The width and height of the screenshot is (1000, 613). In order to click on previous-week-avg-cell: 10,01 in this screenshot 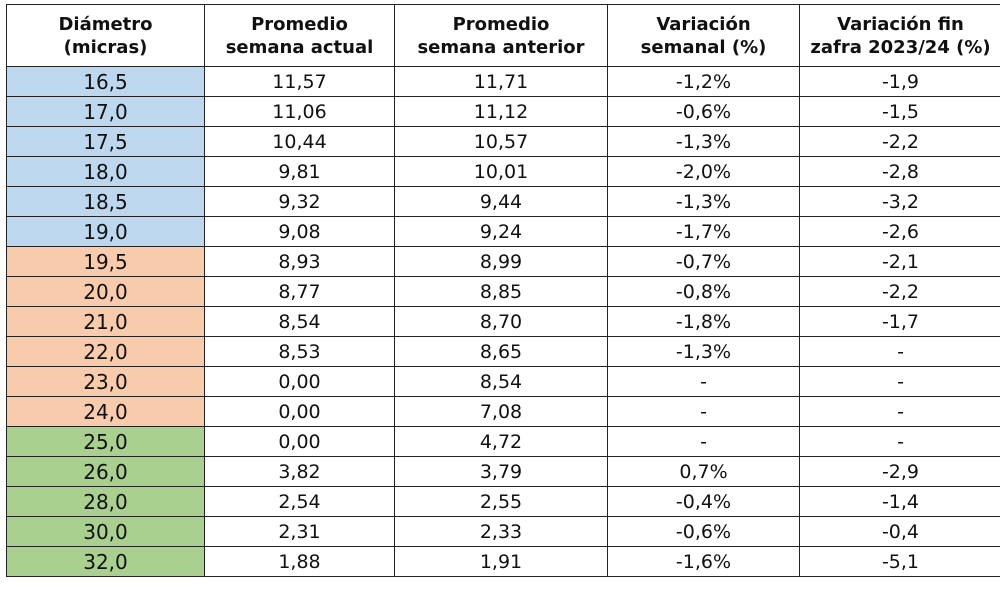, I will do `click(501, 171)`.